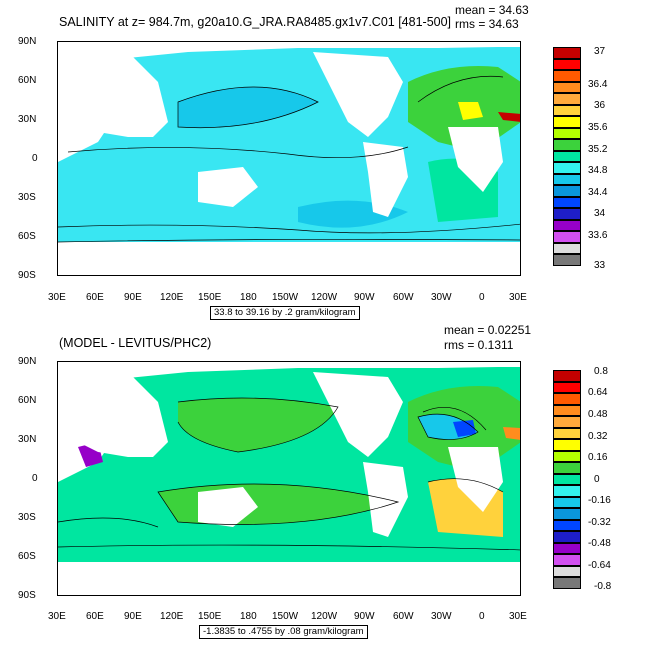  What do you see at coordinates (358, 414) in the screenshot?
I see `panel2-land-namerica` at bounding box center [358, 414].